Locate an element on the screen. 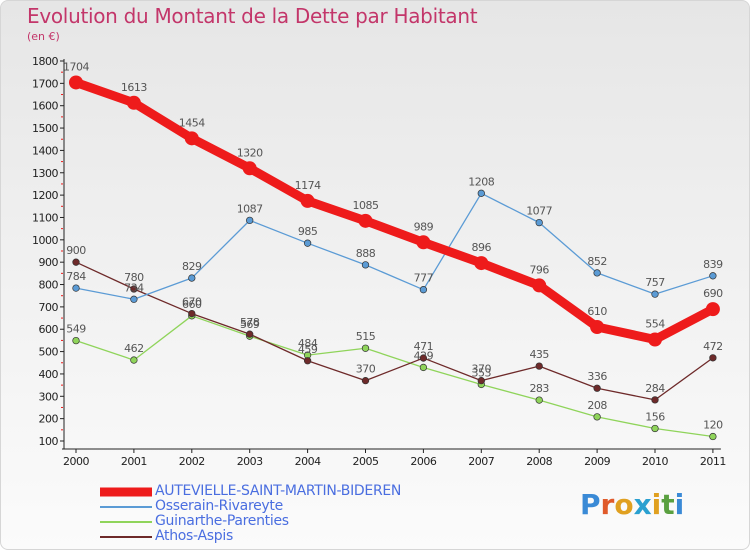  data-label: 208 is located at coordinates (597, 405).